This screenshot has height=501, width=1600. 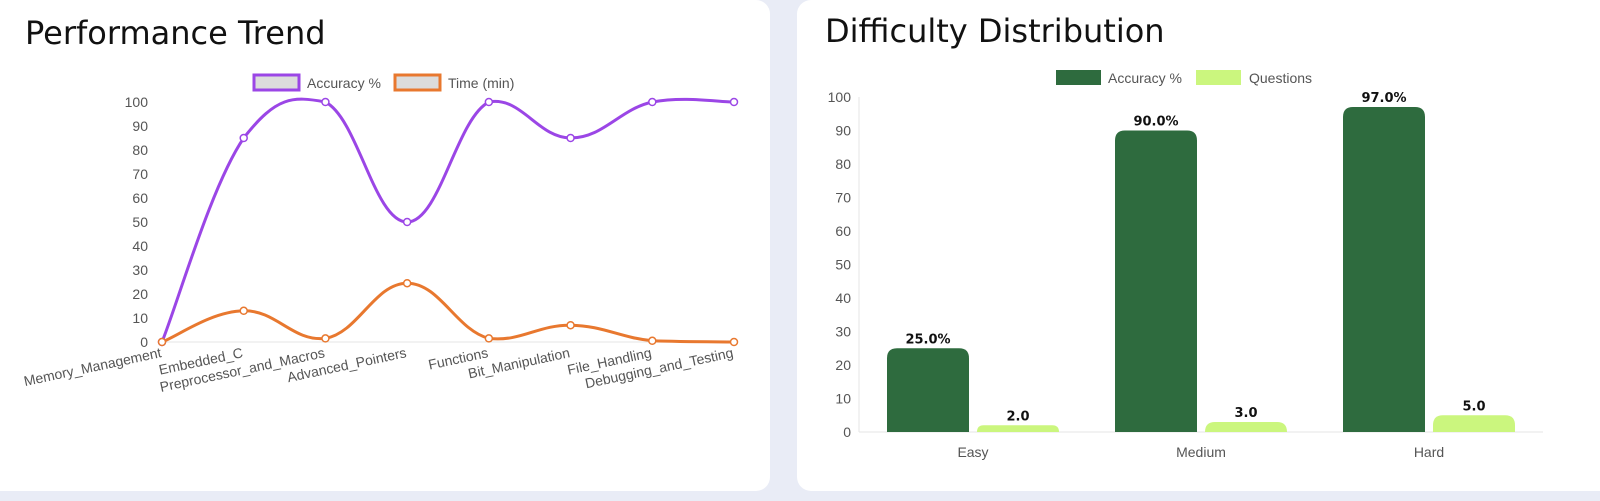 What do you see at coordinates (1017, 416) in the screenshot?
I see `bar-value-label: 2.0` at bounding box center [1017, 416].